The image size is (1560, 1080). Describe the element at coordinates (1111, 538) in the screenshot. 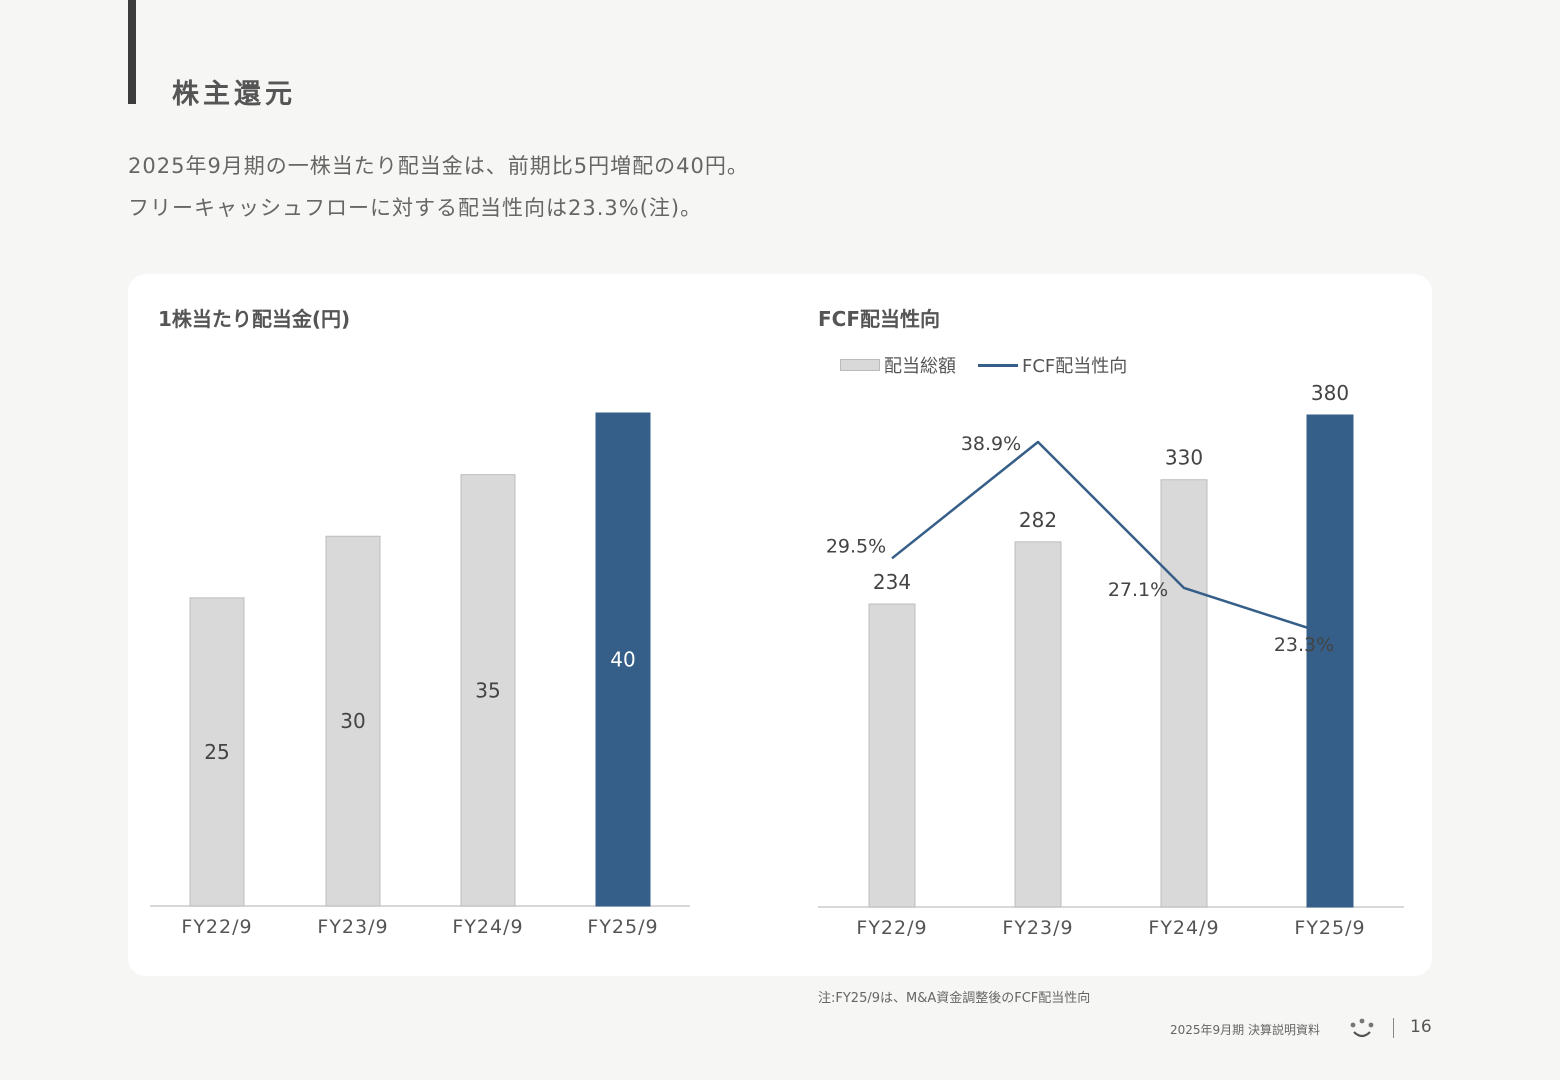

I see `chart2-payout-line` at that location.